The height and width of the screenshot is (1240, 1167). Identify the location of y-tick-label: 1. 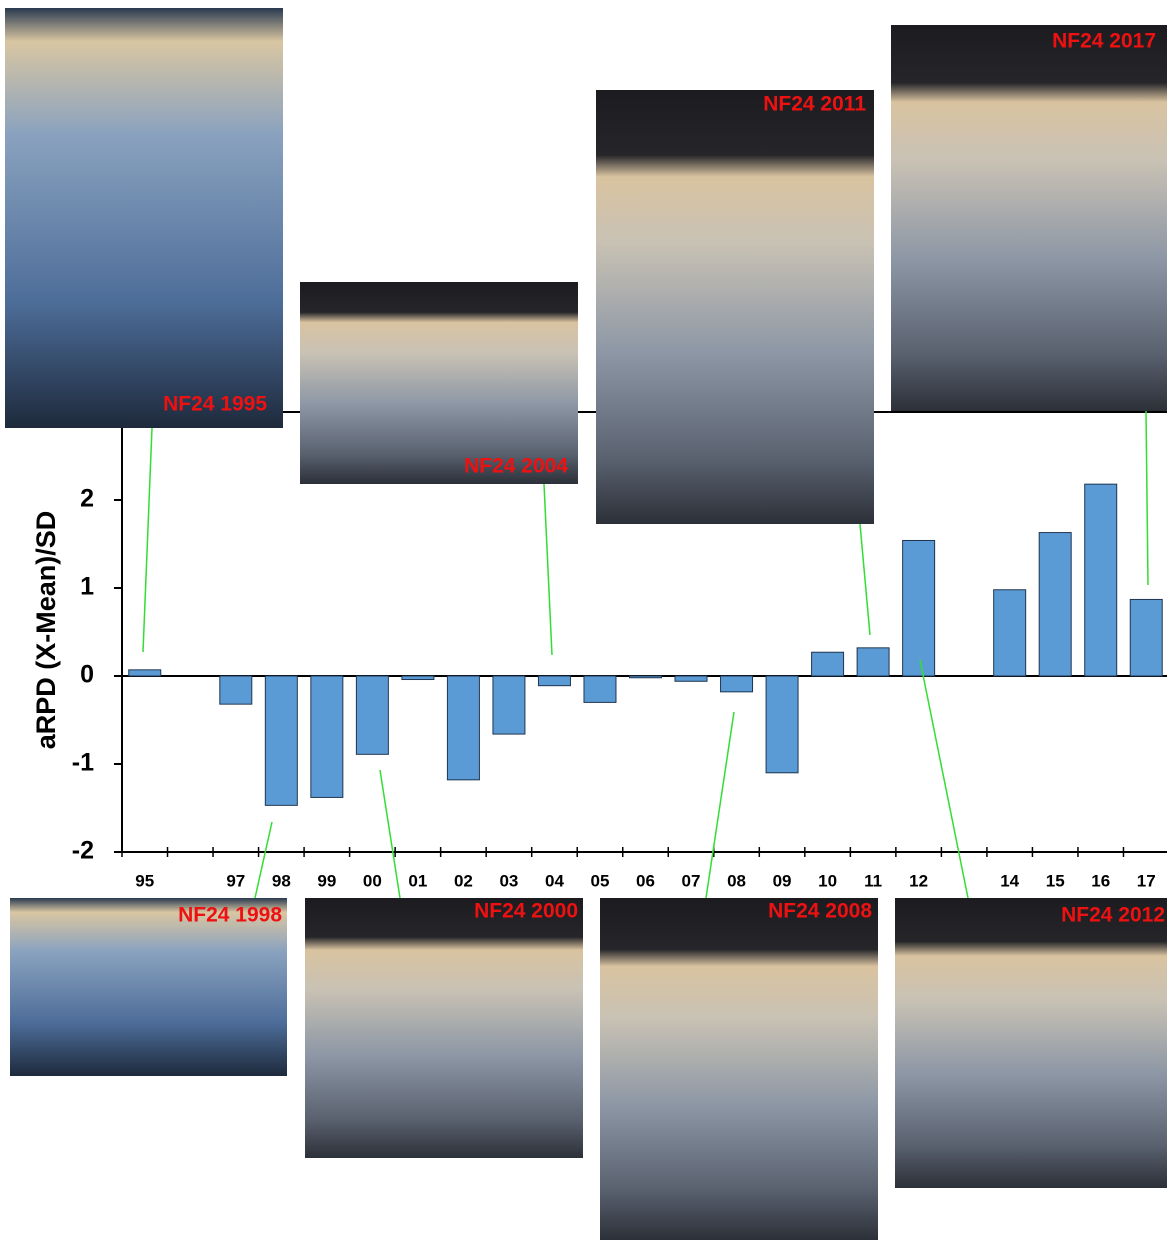
(87, 587).